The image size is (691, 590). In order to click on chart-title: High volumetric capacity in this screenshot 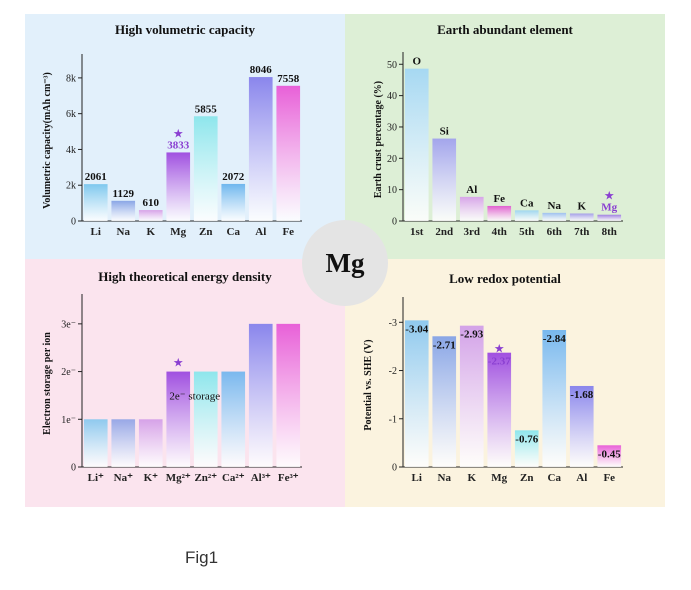, I will do `click(185, 29)`.